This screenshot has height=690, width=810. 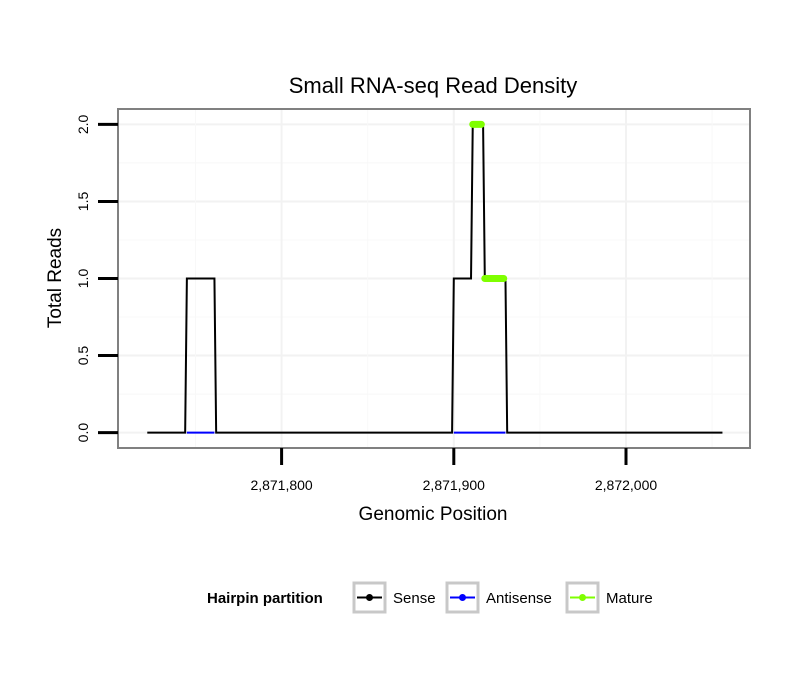 I want to click on y-axis-title: Total Reads, so click(x=55, y=278).